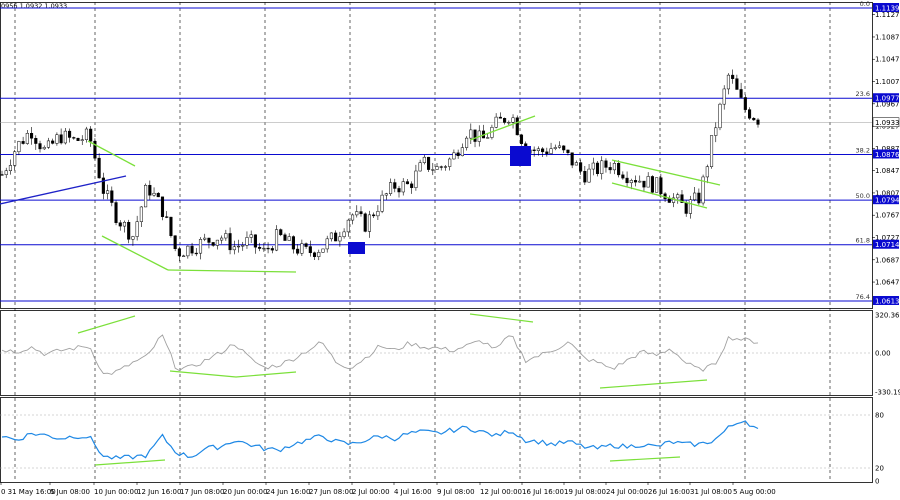  What do you see at coordinates (863, 94) in the screenshot?
I see `fib-level-label: 23.6` at bounding box center [863, 94].